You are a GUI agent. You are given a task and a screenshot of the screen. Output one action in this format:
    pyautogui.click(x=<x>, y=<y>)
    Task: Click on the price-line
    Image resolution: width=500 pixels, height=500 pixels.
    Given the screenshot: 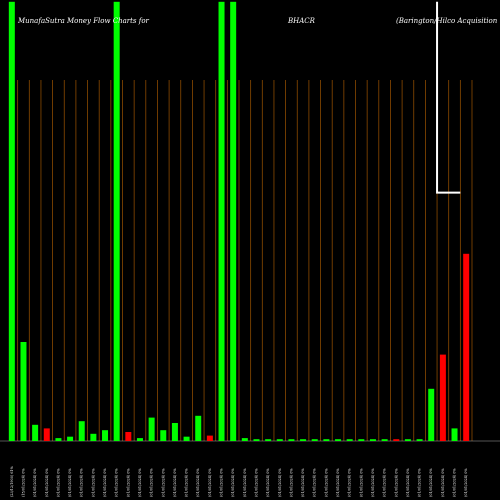 What is the action you would take?
    pyautogui.click(x=448, y=97)
    